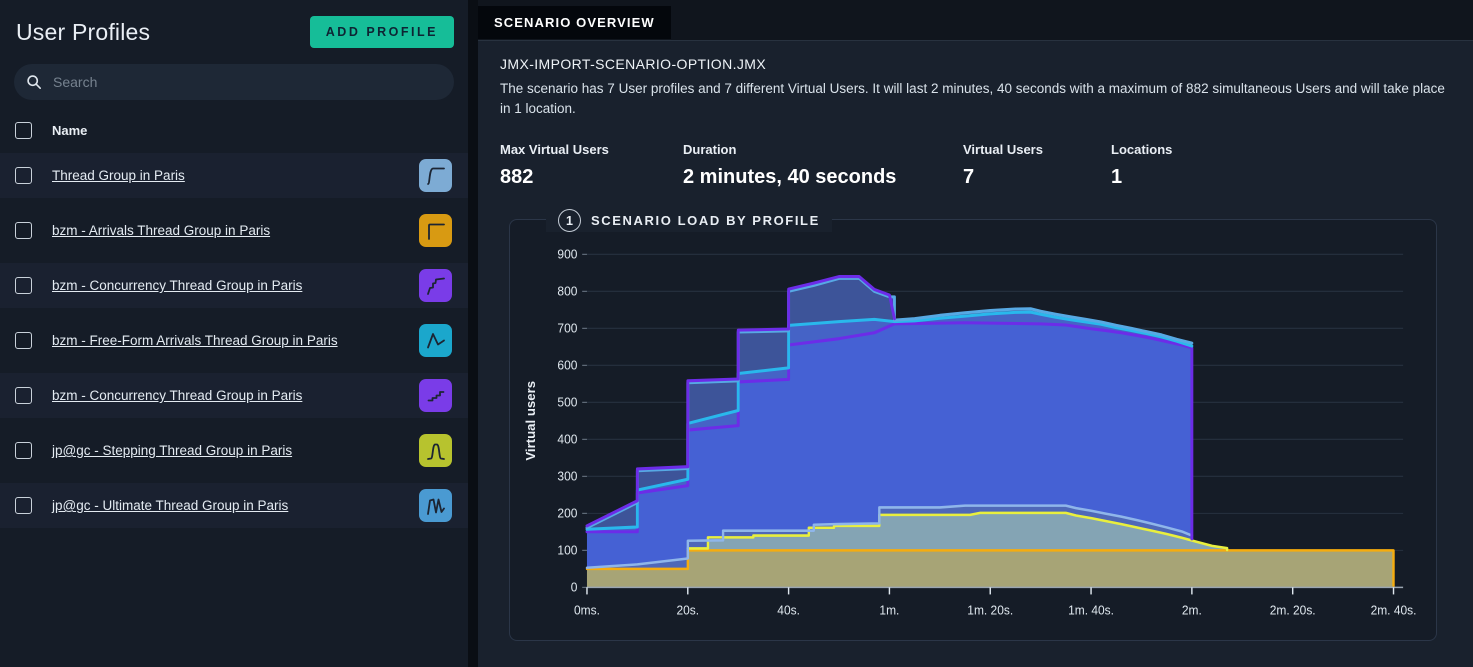  I want to click on svg-text: 2m. 20s., so click(1293, 611).